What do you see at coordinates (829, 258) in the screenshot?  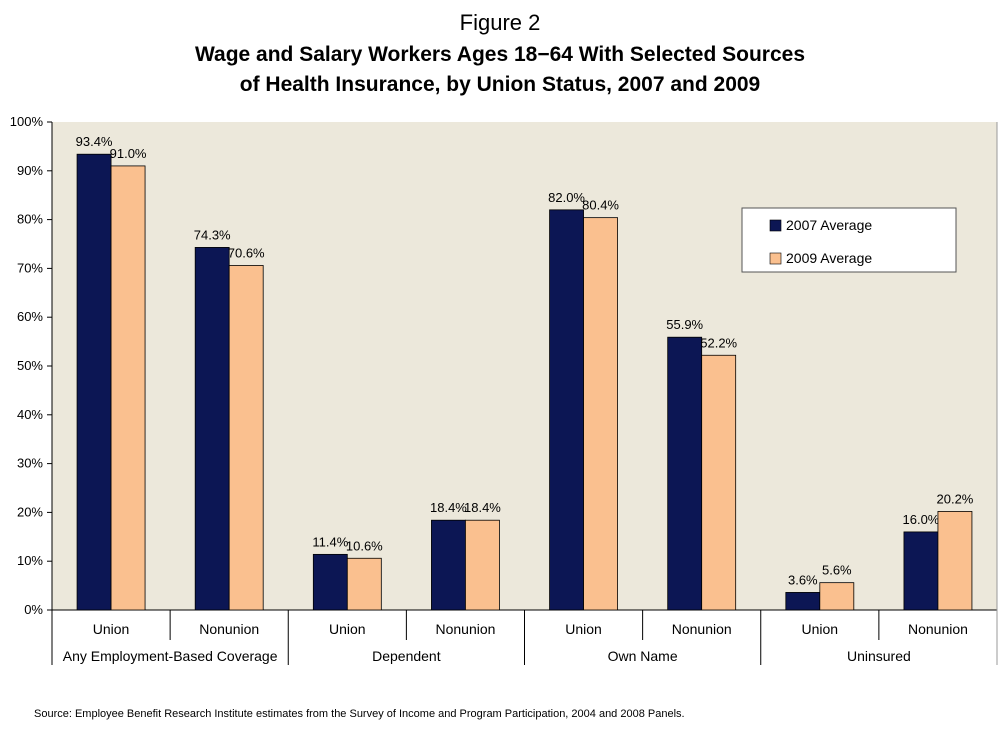 I see `legend-label-2009: 2009 Average` at bounding box center [829, 258].